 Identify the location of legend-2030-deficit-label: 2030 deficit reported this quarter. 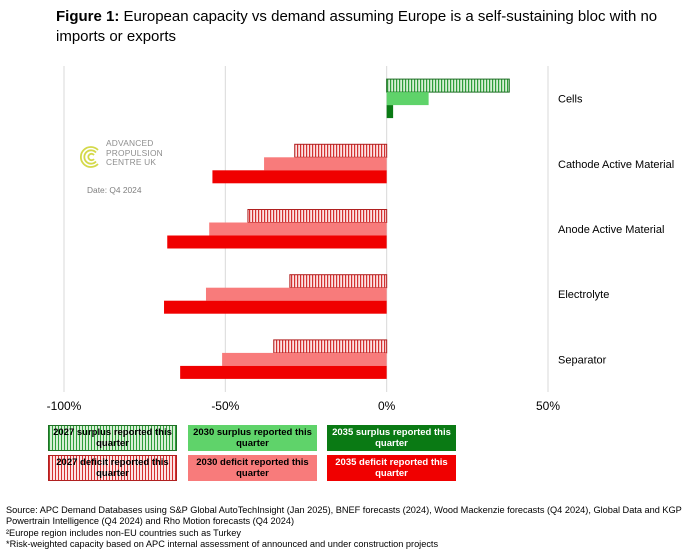
(252, 468).